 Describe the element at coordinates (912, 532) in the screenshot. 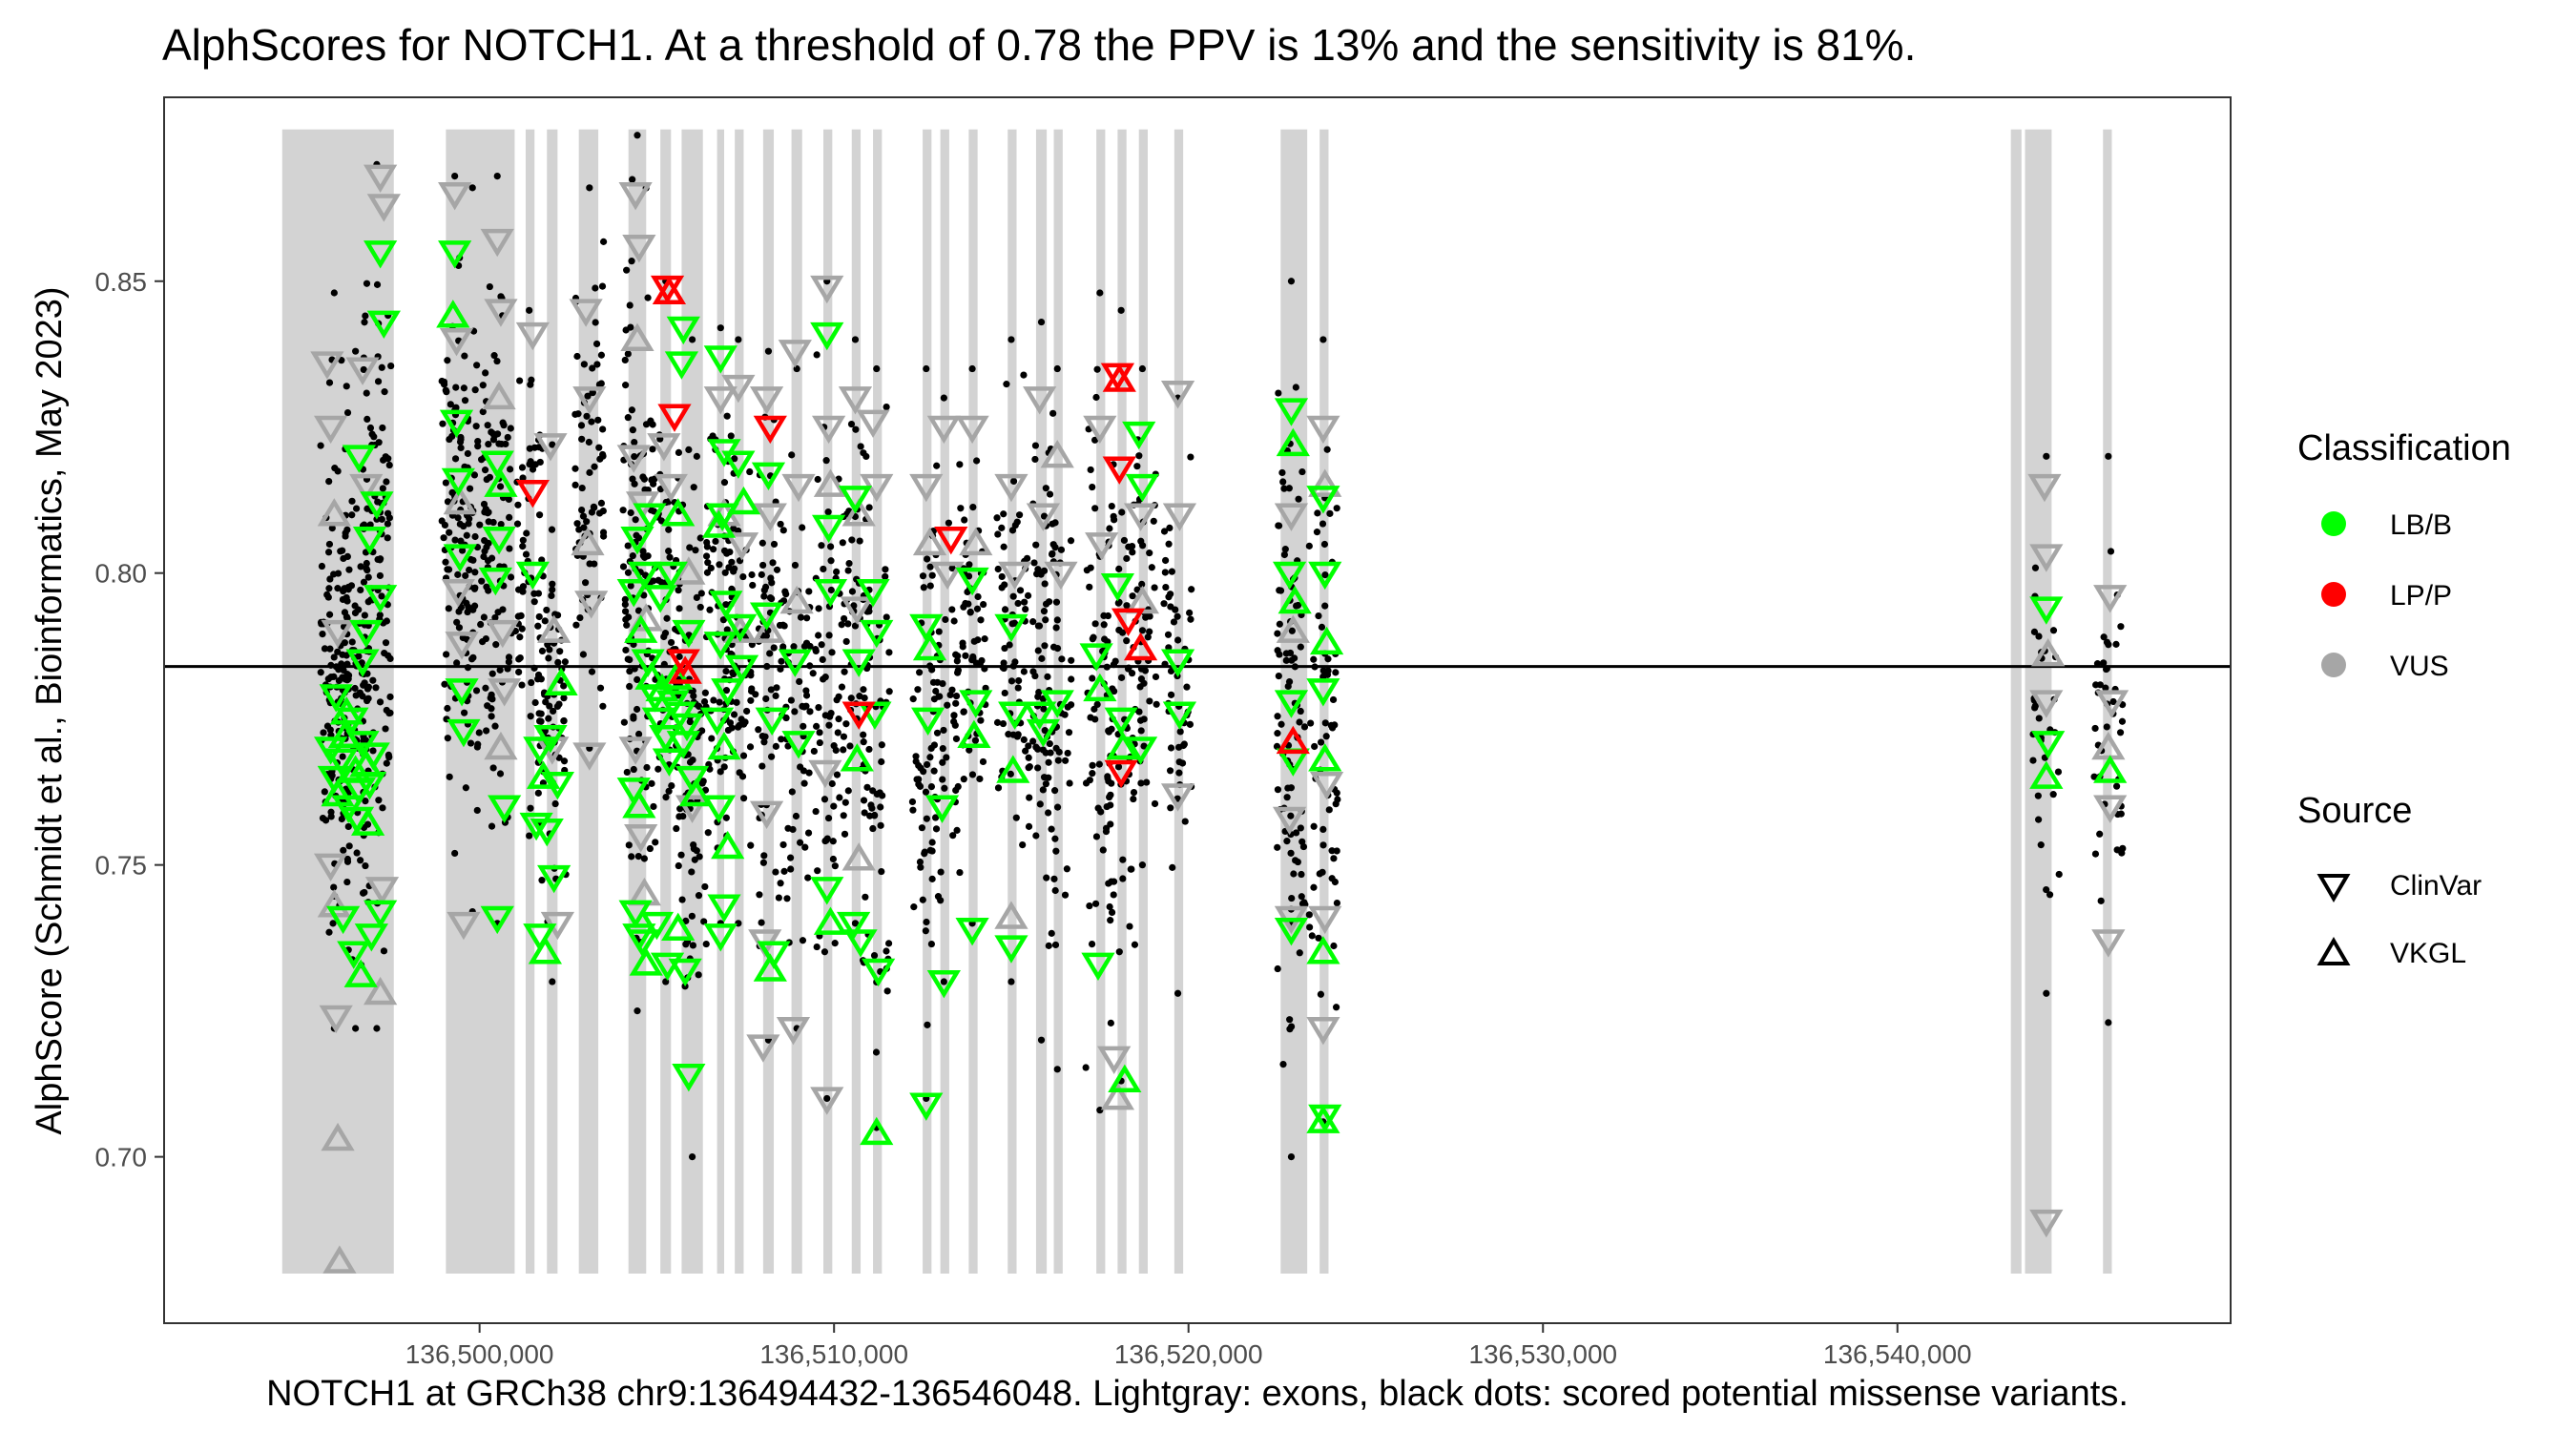

I see `series-lp-p` at that location.